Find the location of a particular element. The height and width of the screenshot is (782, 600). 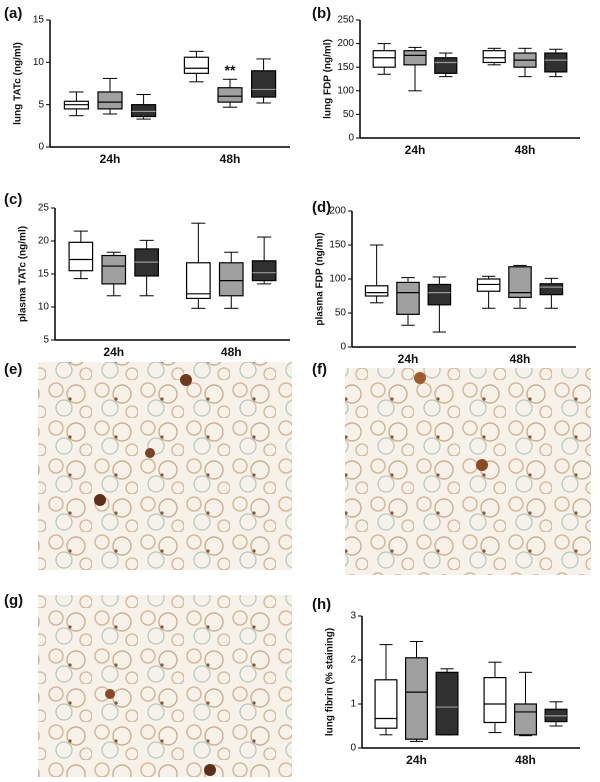

panel-label: (b) is located at coordinates (321, 13).